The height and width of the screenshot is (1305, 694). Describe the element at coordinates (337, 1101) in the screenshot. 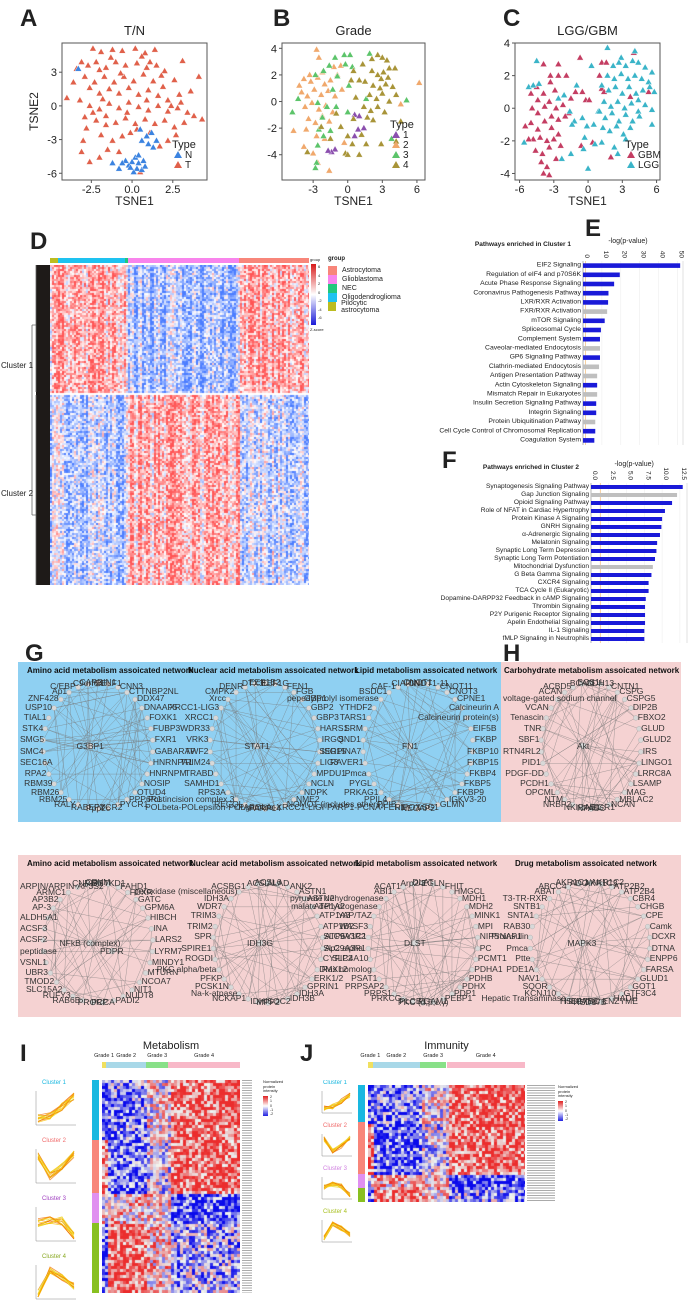

I see `profile-line` at that location.